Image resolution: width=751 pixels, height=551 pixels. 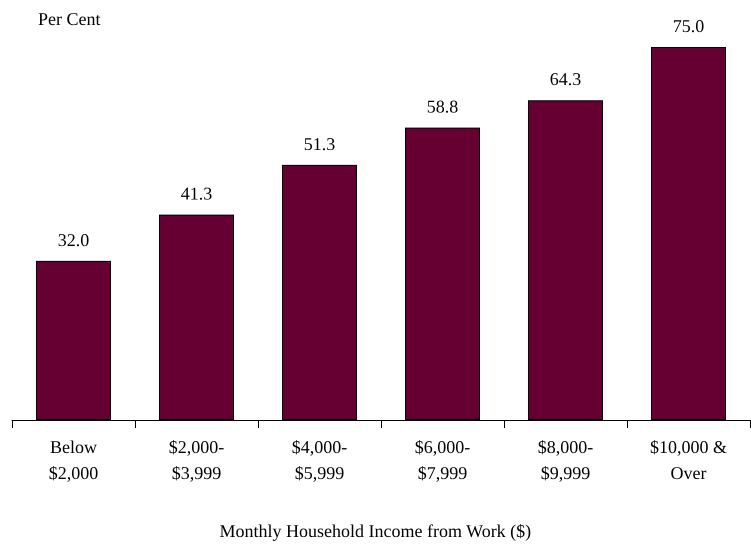 I want to click on data-label: 41.3, so click(x=196, y=194).